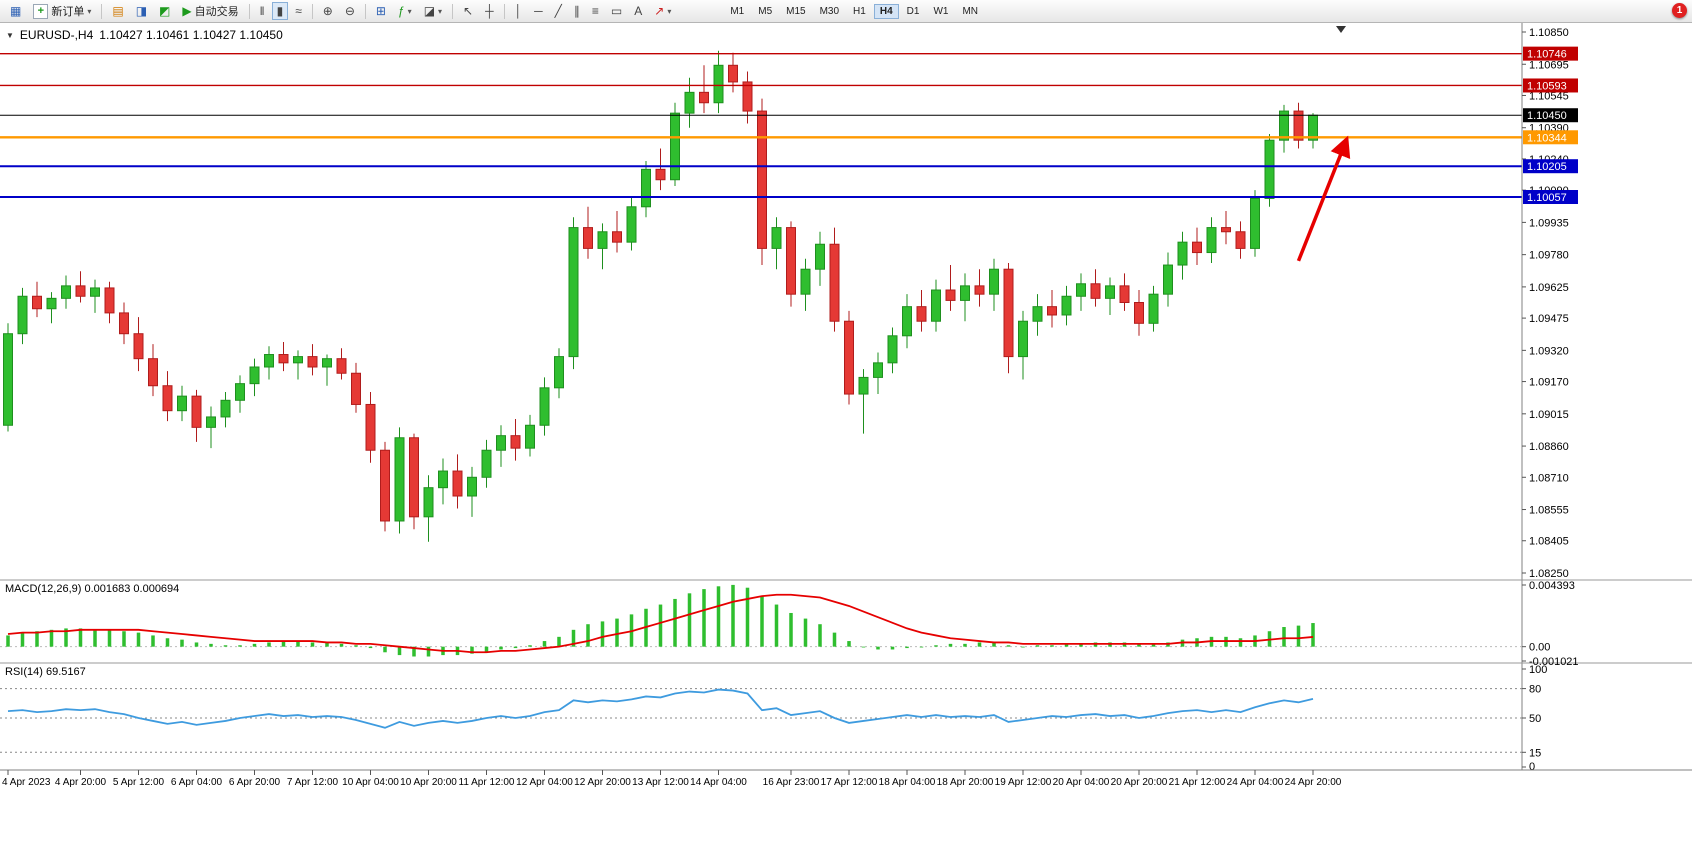 The width and height of the screenshot is (1692, 850). What do you see at coordinates (62, 11) in the screenshot?
I see `new-order-button: + 新订单 ▾` at bounding box center [62, 11].